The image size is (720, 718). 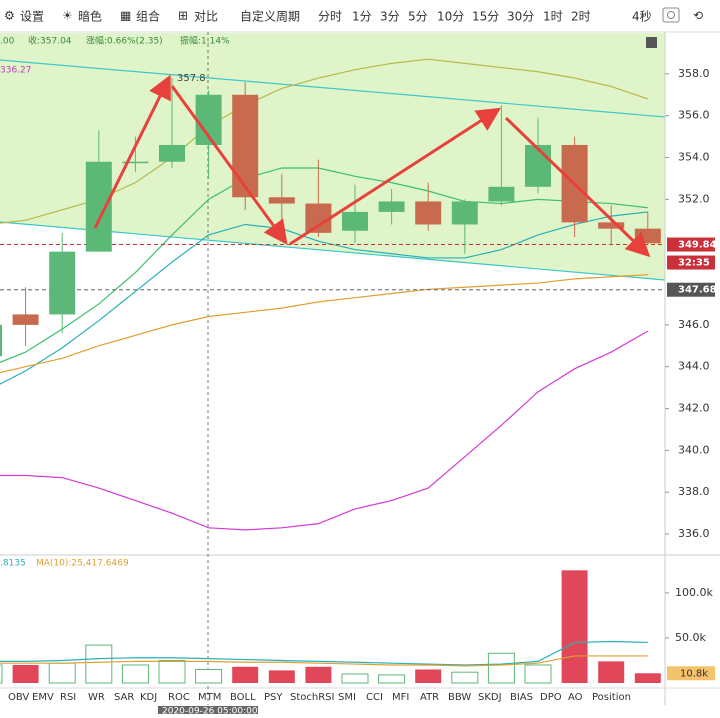 I want to click on y-tick-label: 356.0, so click(x=694, y=115).